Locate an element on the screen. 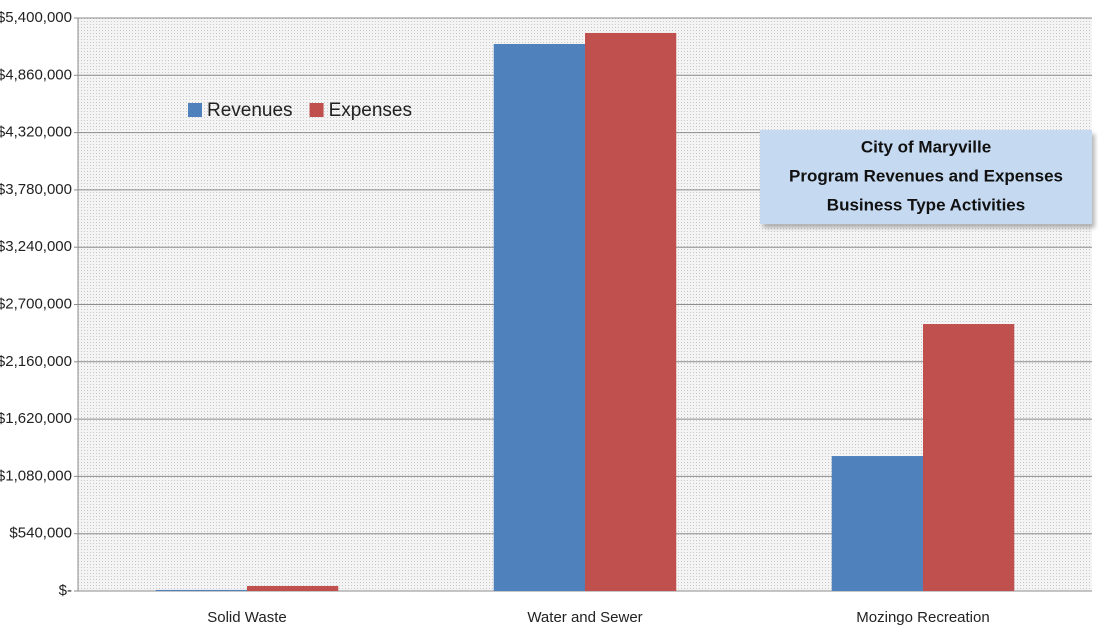  legend-label: Revenues is located at coordinates (250, 110).